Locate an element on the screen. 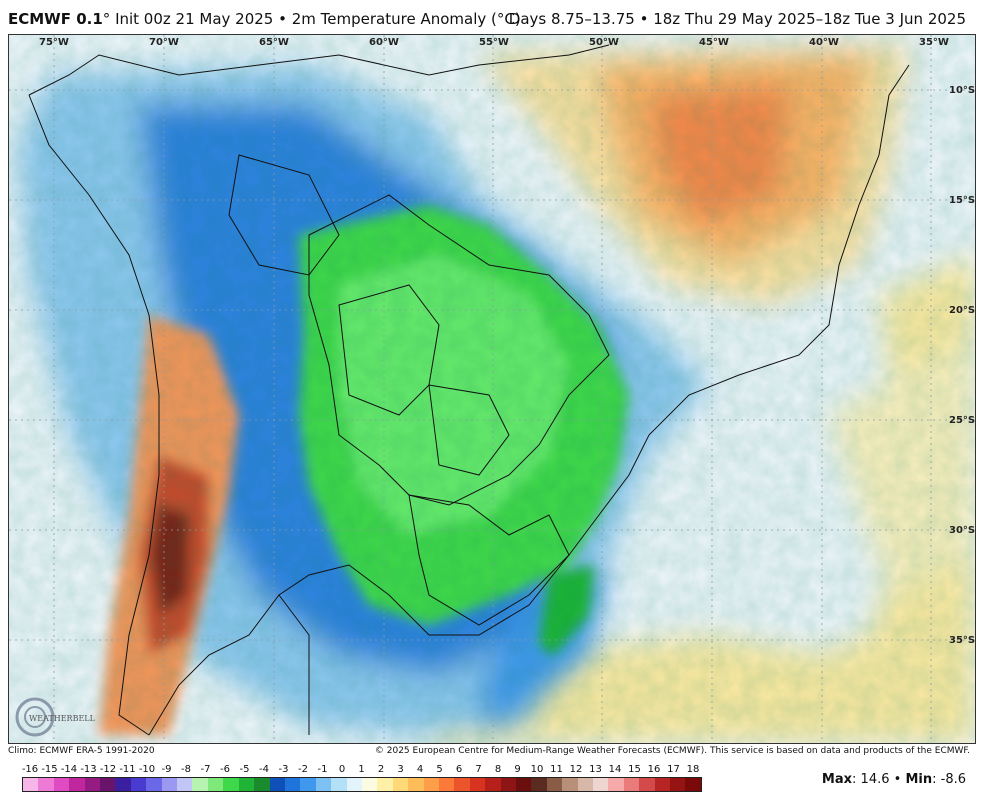 The image size is (984, 808). legend-label: 12 is located at coordinates (576, 769).